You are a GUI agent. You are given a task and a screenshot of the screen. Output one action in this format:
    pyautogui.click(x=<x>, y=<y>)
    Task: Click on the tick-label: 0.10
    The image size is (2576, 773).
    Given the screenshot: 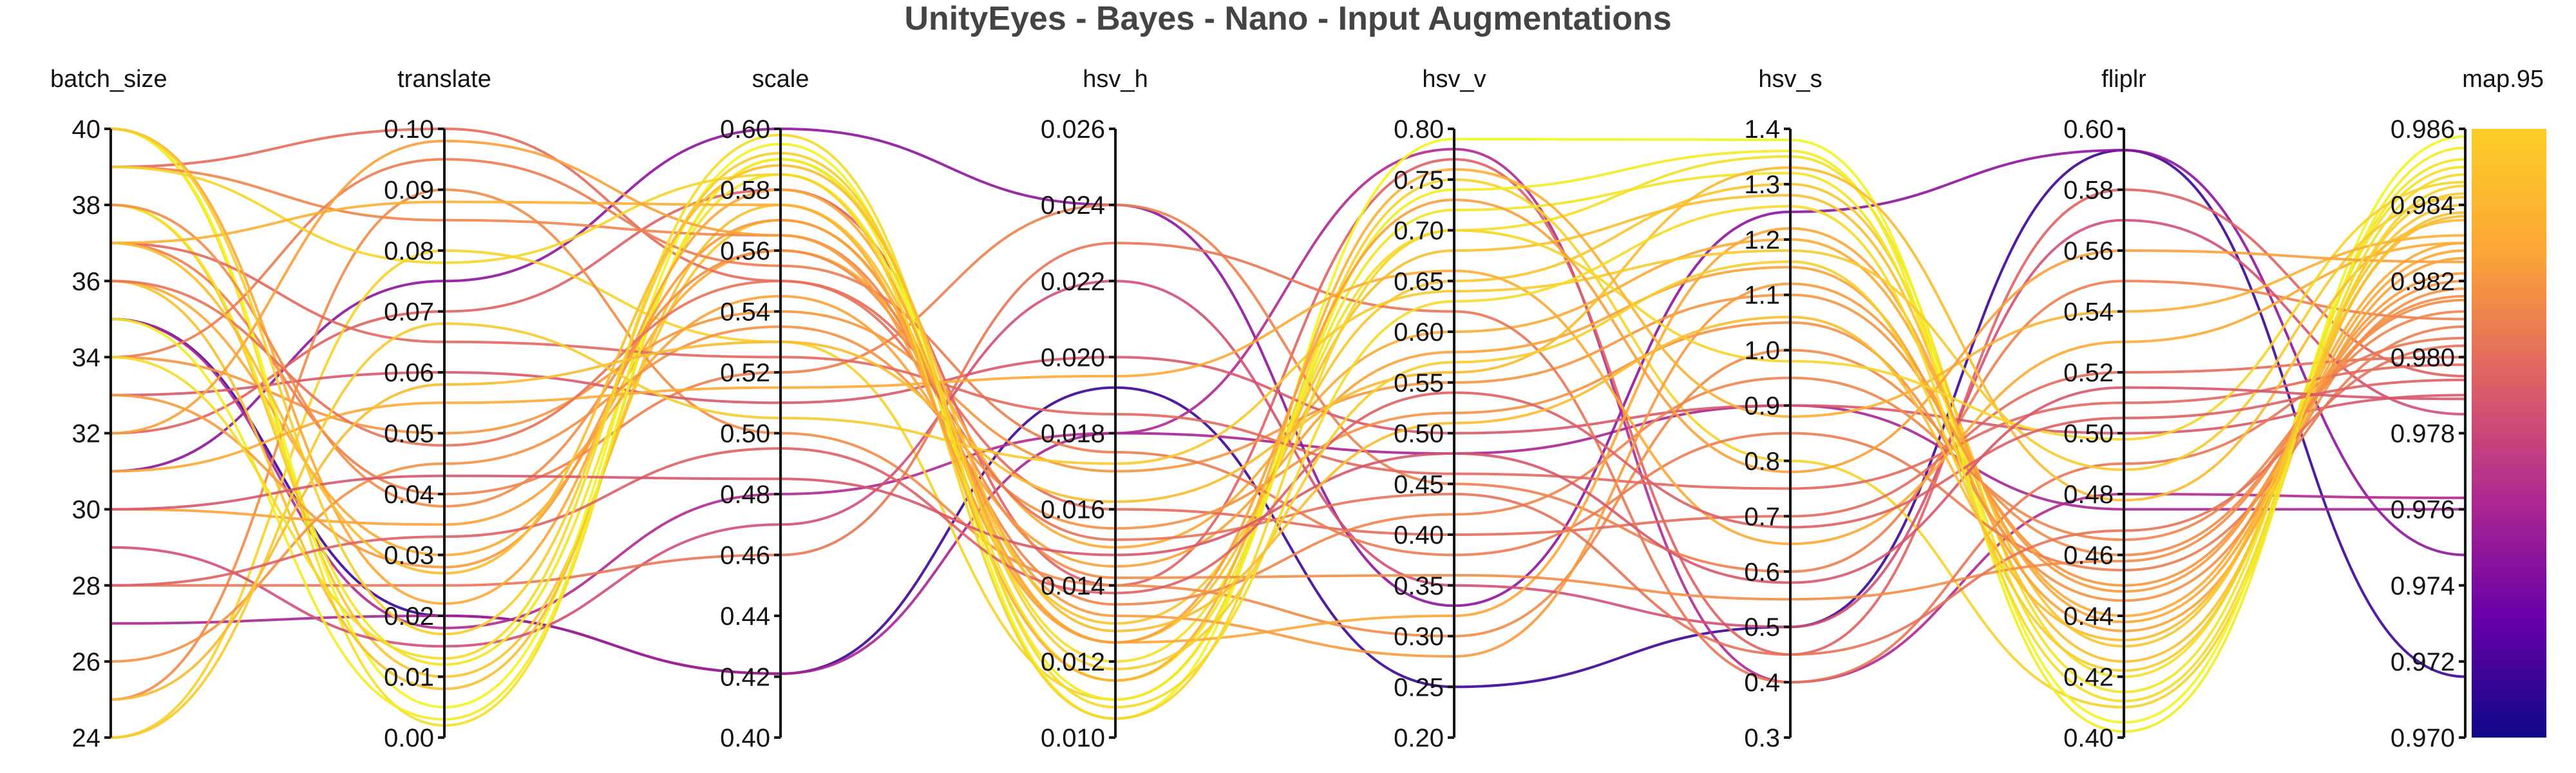 What is the action you would take?
    pyautogui.click(x=409, y=129)
    